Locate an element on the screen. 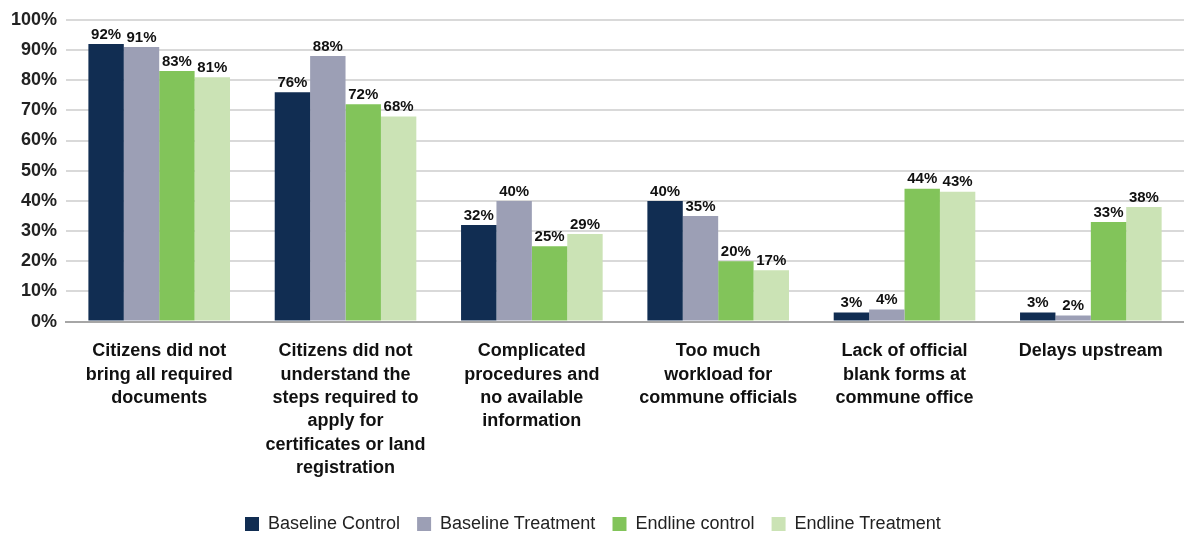  x-tick-label: Citizens did not bring all required documents is located at coordinates (159, 374).